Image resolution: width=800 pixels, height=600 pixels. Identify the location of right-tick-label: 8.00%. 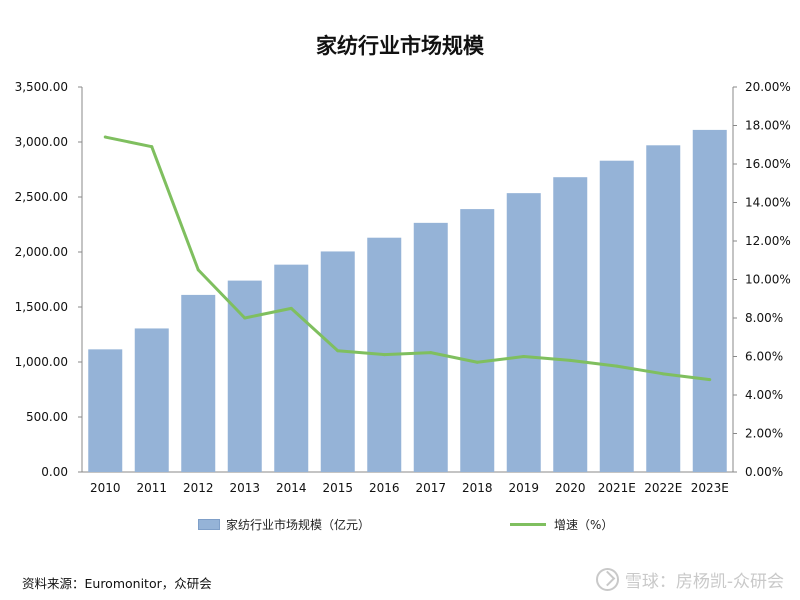
(764, 318).